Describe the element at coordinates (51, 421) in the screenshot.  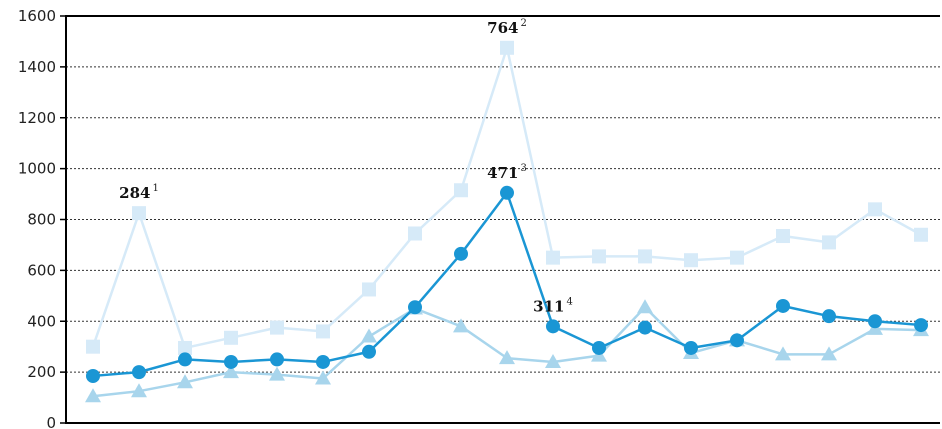
I see `y-tick-label: 0` at that location.